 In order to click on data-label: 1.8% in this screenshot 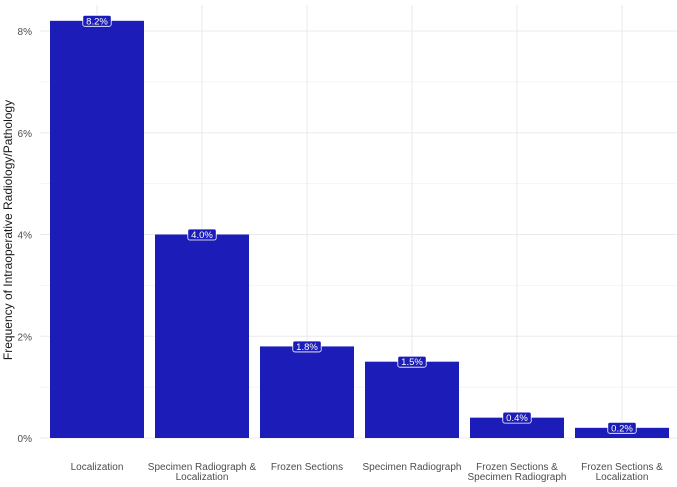, I will do `click(307, 347)`.